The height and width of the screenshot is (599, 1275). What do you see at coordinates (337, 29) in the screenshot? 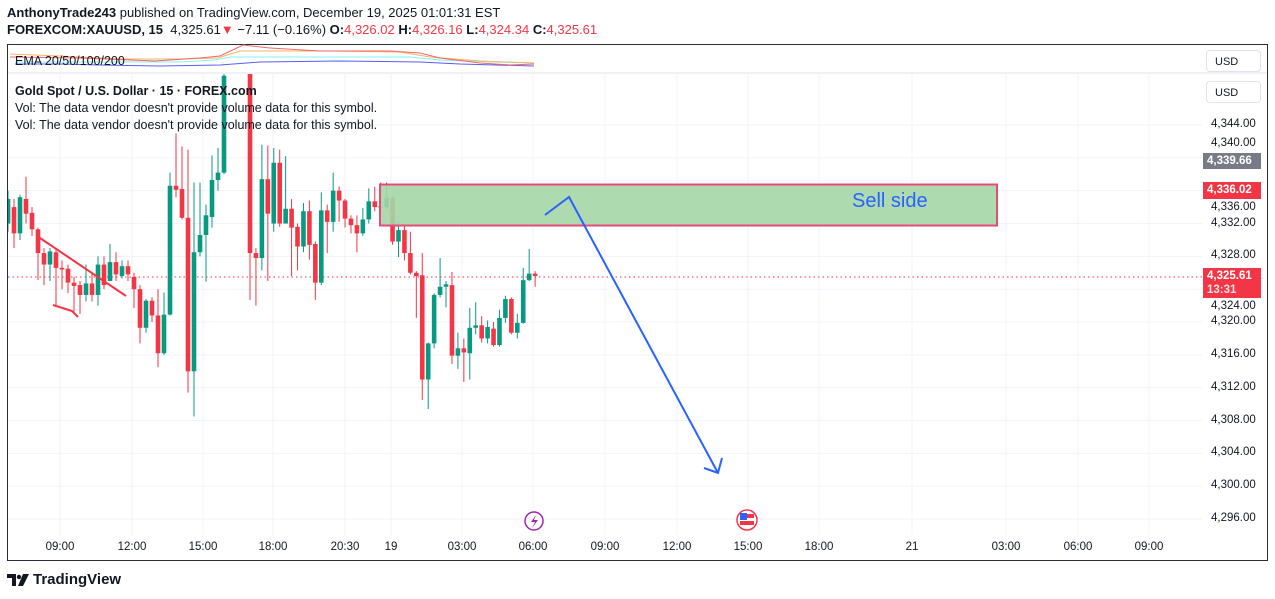
I see `open-label: O:` at bounding box center [337, 29].